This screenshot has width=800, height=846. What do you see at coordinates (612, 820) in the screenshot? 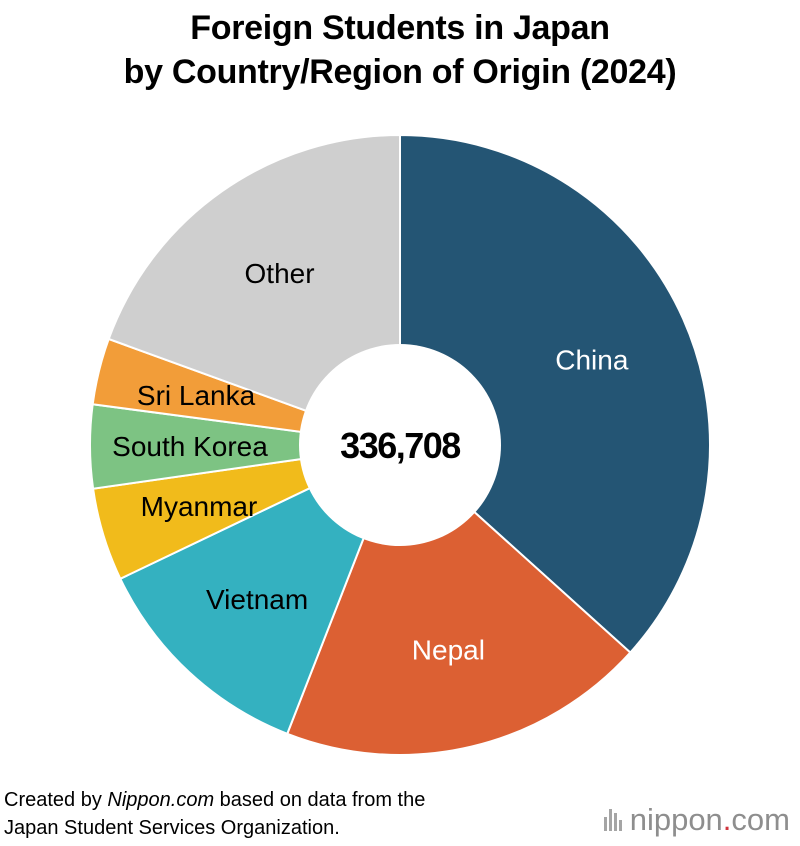
I see `logo-bars-icon` at bounding box center [612, 820].